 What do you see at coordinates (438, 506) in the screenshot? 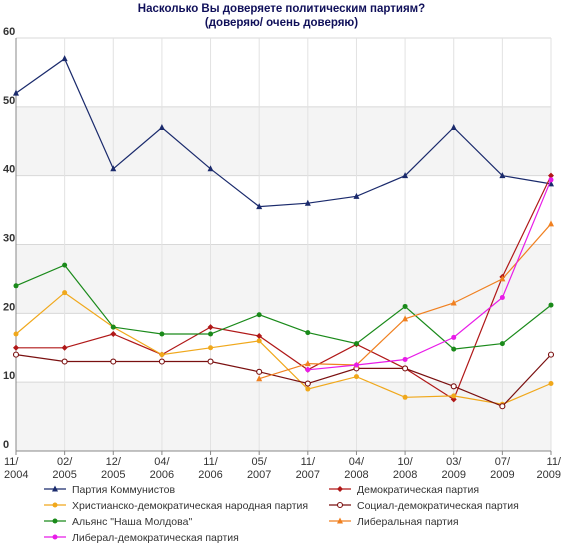
I see `legend-label: Социал-демократическая партия` at bounding box center [438, 506].